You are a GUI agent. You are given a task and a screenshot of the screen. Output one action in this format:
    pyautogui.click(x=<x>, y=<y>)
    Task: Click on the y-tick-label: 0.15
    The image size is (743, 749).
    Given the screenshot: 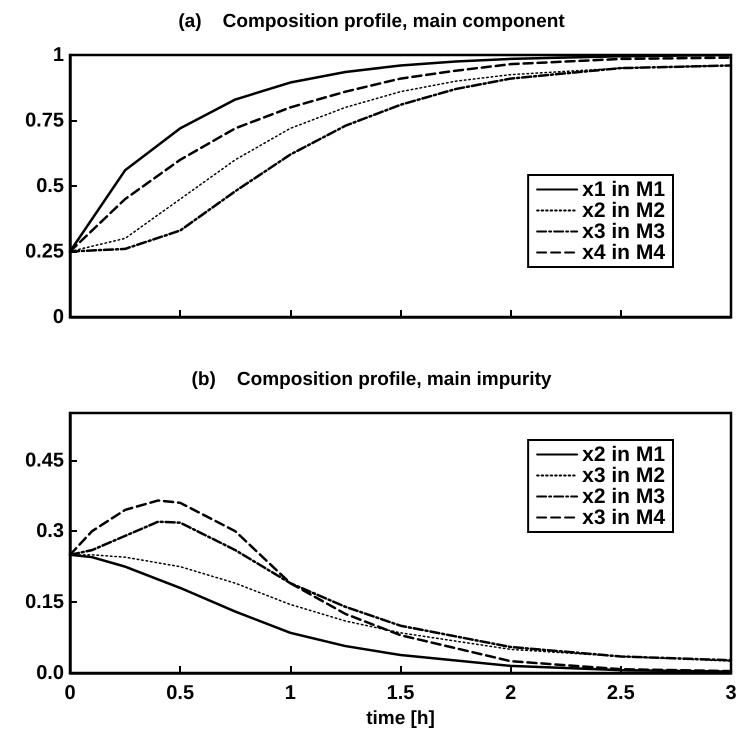 What is the action you would take?
    pyautogui.click(x=44, y=602)
    